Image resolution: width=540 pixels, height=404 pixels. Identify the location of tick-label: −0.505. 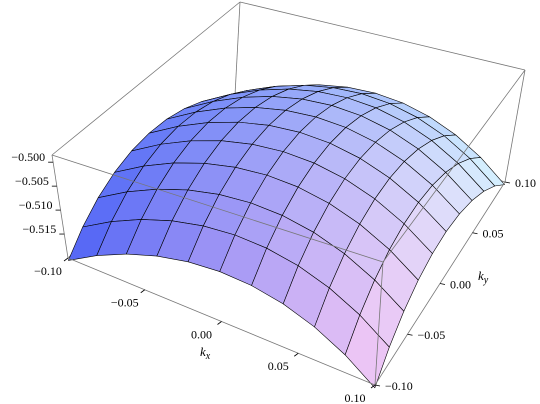
(32, 181).